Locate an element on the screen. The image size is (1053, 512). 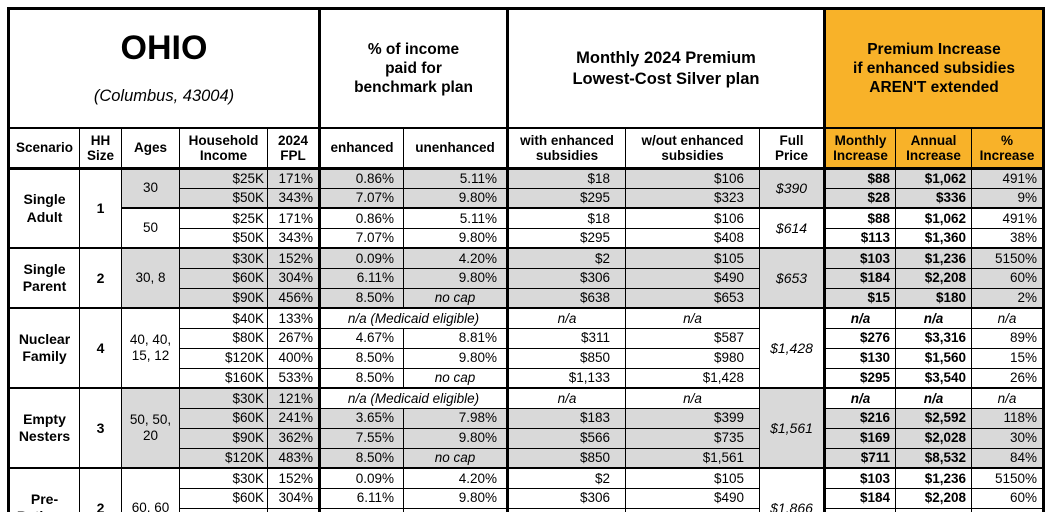
cell-wout-subsidies: $980 is located at coordinates (692, 358).